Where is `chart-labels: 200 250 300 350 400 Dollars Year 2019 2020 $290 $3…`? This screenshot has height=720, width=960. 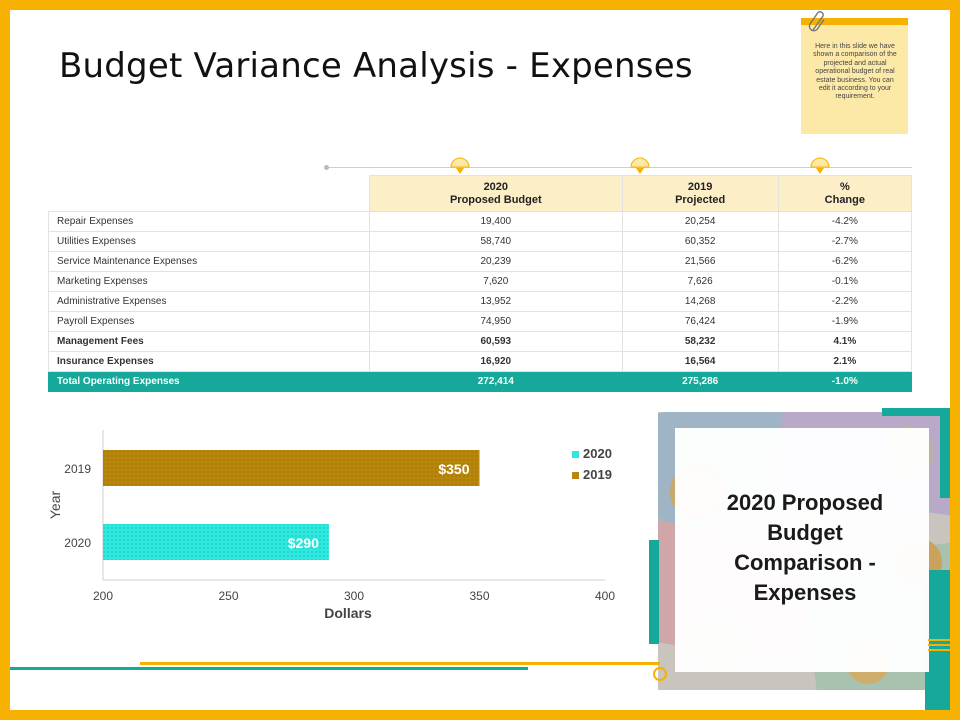
chart-labels: 200 250 300 350 400 Dollars Year 2019 2020 $290 $3… is located at coordinates (331, 541).